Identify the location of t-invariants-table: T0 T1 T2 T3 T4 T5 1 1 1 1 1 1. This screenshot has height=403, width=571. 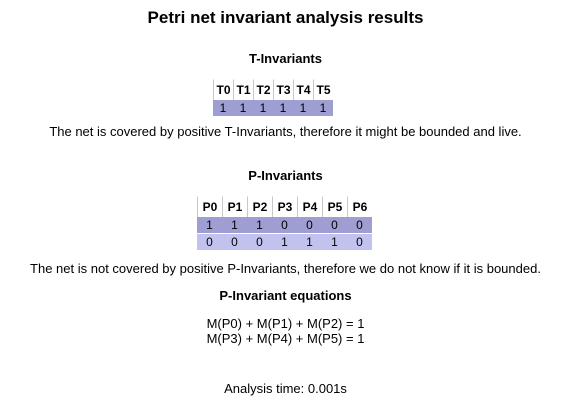
(273, 97).